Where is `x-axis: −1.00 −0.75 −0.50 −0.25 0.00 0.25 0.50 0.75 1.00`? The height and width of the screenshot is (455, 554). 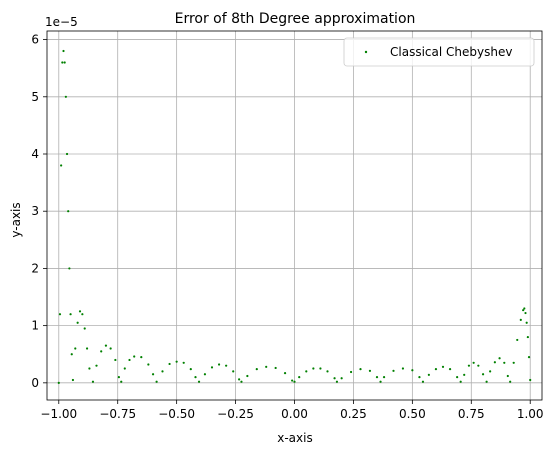 x-axis: −1.00 −0.75 −0.50 −0.25 0.00 0.25 0.50 0.75 1.00 is located at coordinates (292, 410).